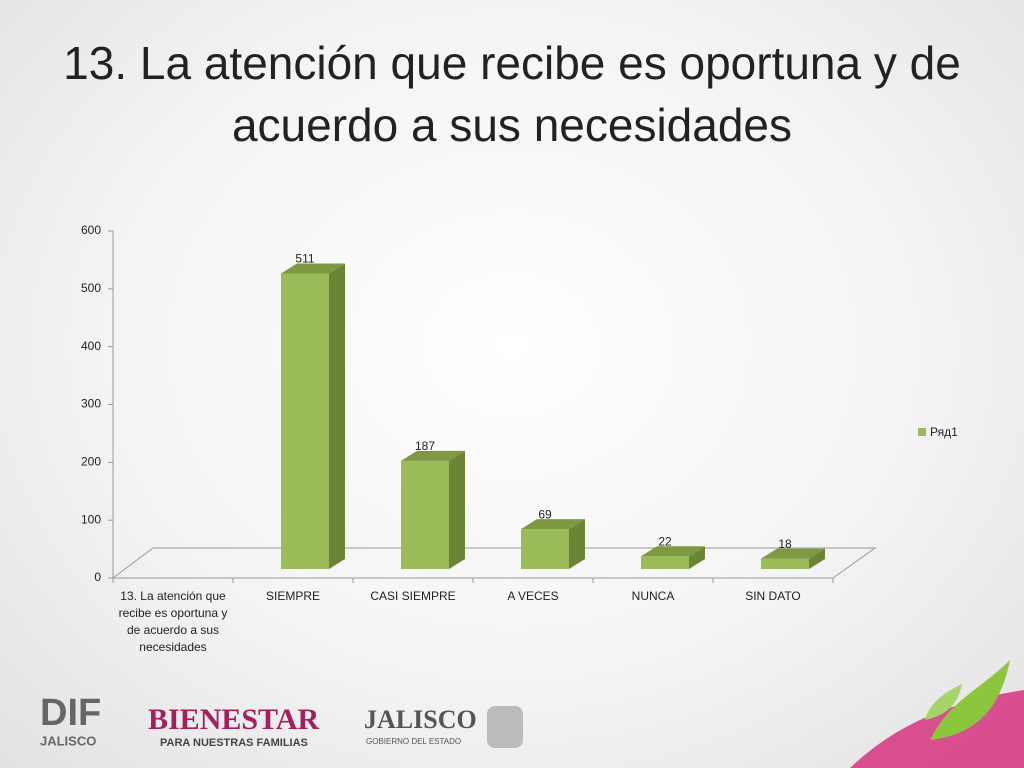  Describe the element at coordinates (97, 577) in the screenshot. I see `y-tick-label: 0` at that location.